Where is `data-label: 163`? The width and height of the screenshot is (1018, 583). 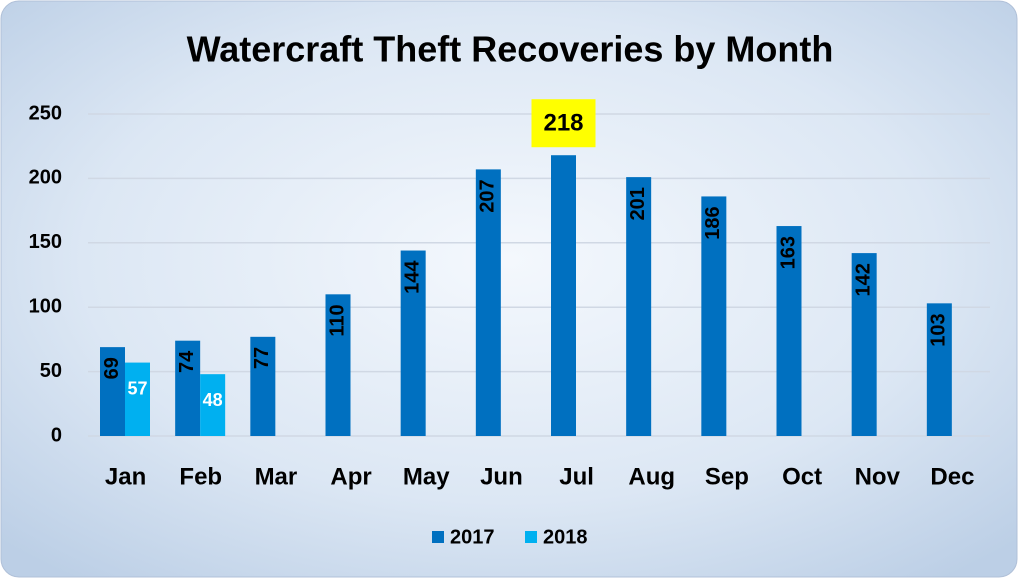
data-label: 163 is located at coordinates (788, 252).